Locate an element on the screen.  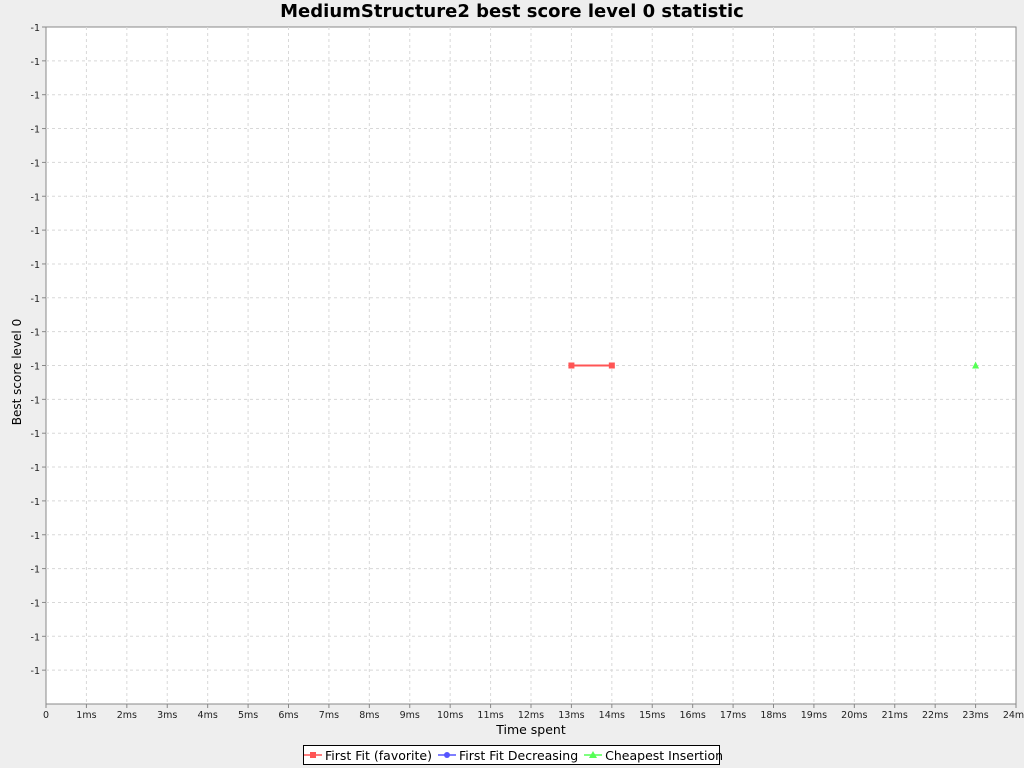
x-tick-label: 11ms is located at coordinates (490, 715).